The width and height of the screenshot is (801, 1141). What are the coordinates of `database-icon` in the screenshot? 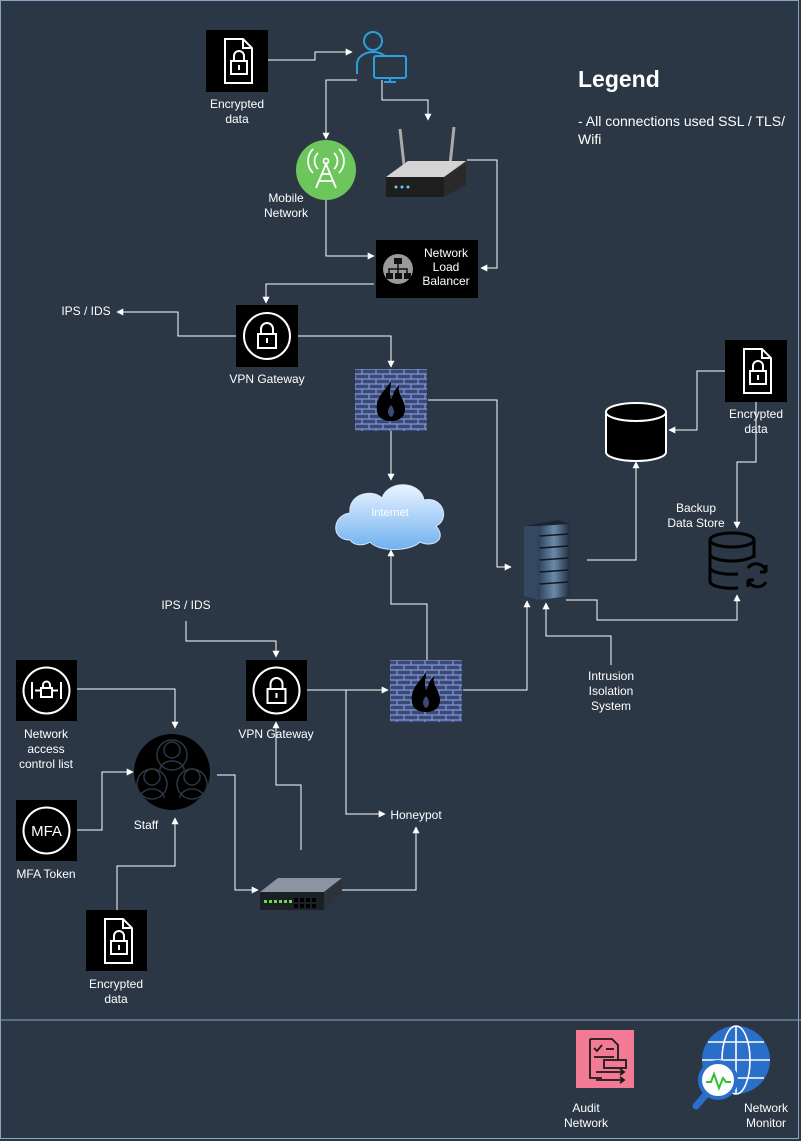 It's located at (636, 432).